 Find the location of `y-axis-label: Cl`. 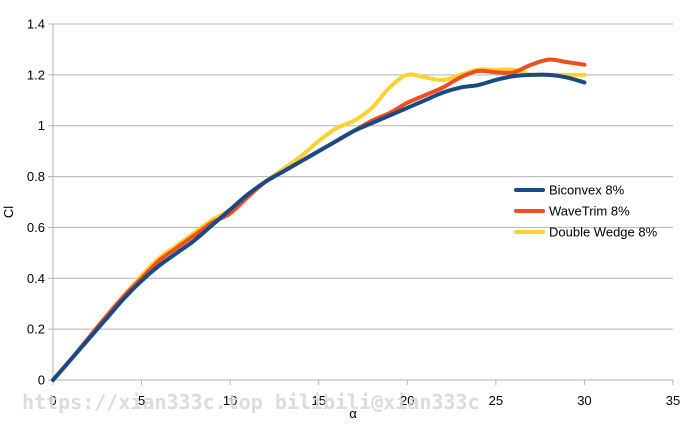

y-axis-label: Cl is located at coordinates (8, 212).